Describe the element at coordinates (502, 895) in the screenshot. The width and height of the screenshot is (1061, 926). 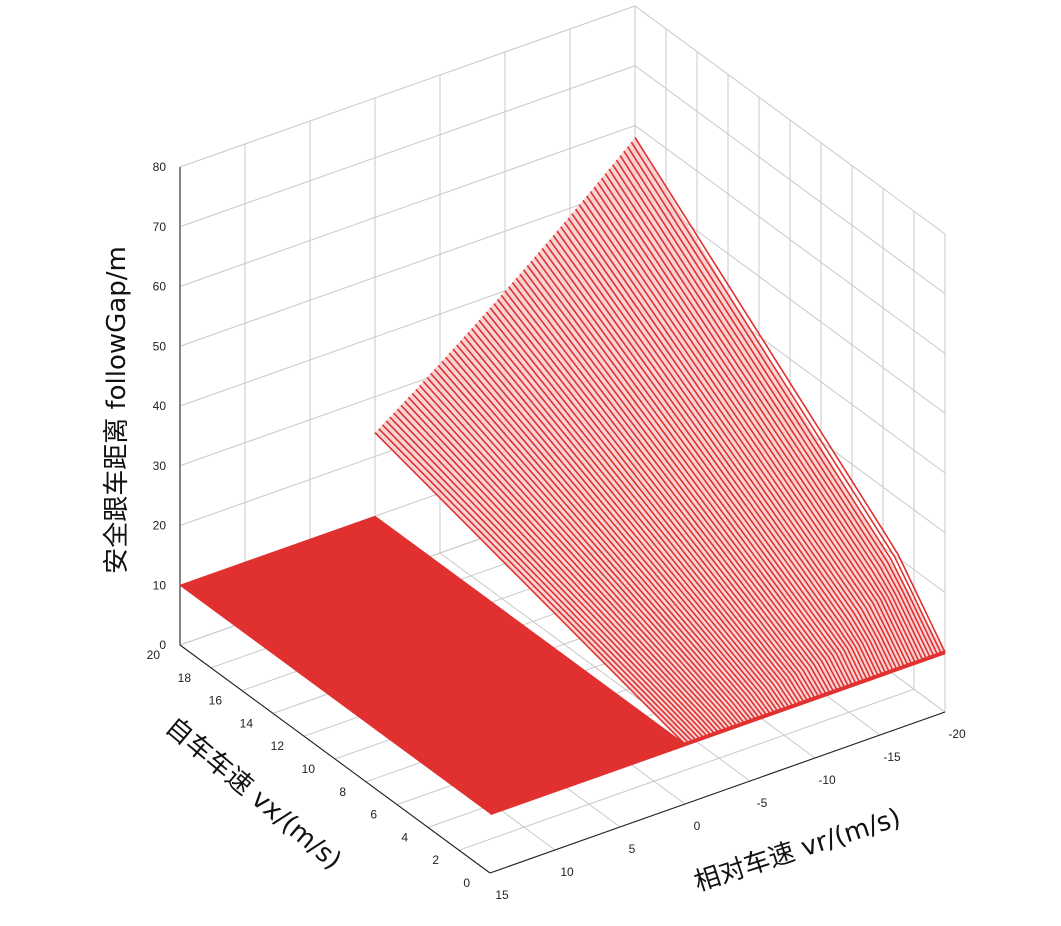
I see `y-tick-label: 15` at that location.